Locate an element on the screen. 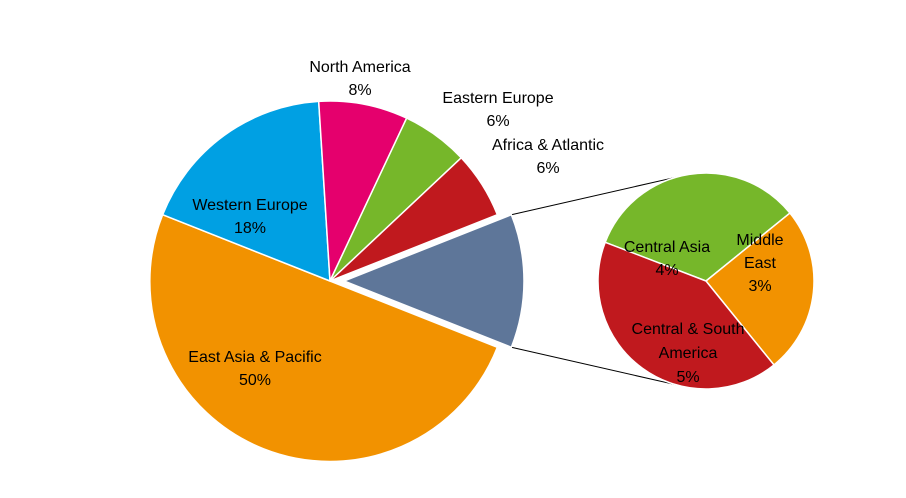  main-slice-africa-and-atlantic is located at coordinates (414, 219).